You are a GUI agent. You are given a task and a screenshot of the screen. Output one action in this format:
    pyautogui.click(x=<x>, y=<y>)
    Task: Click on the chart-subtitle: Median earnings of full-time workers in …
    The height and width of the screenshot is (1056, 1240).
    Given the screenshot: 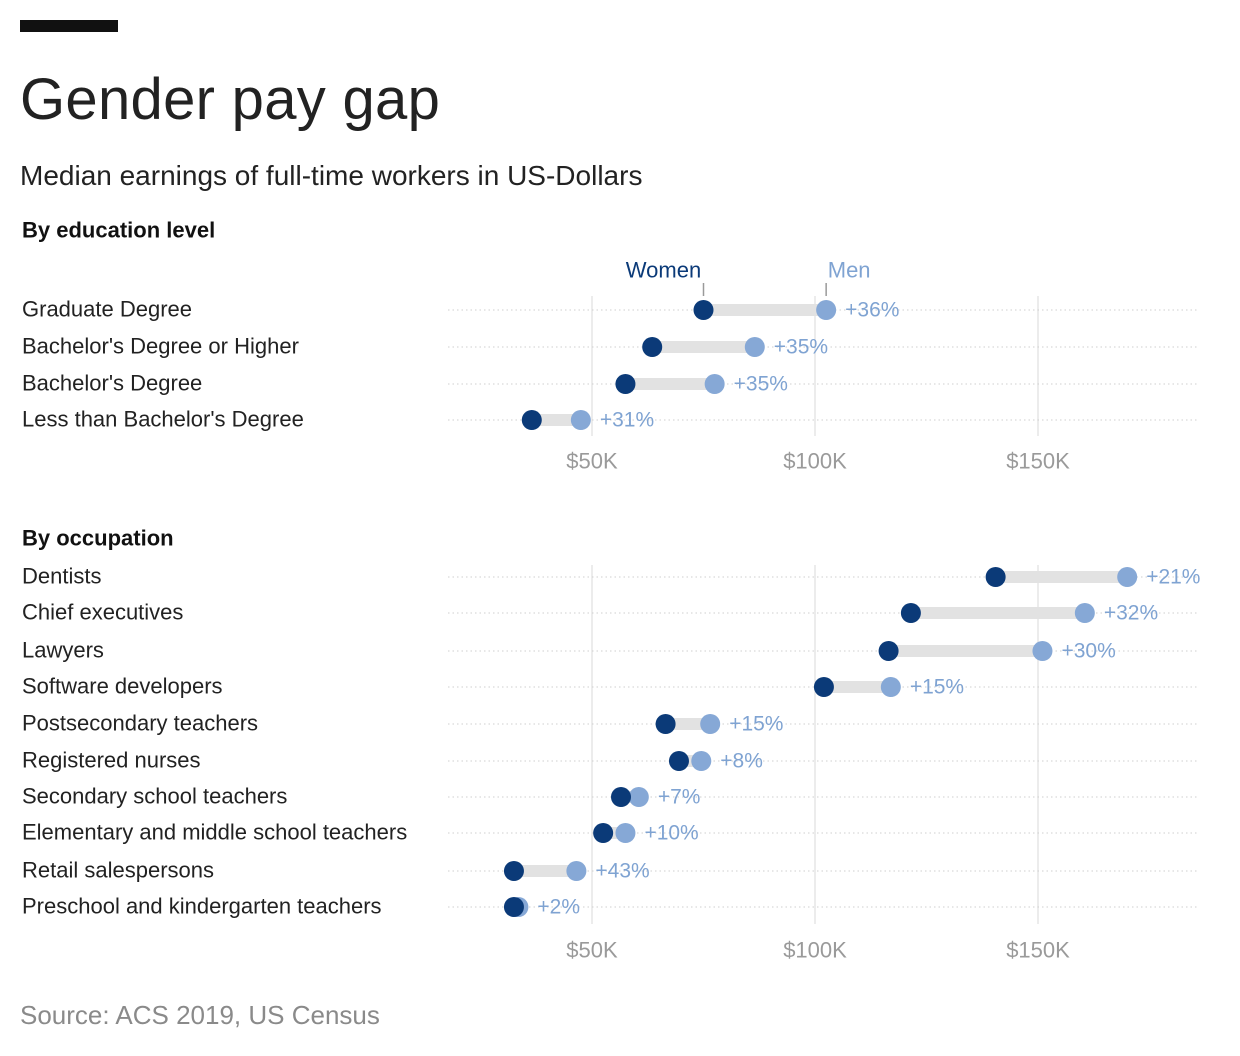 What is the action you would take?
    pyautogui.click(x=331, y=175)
    